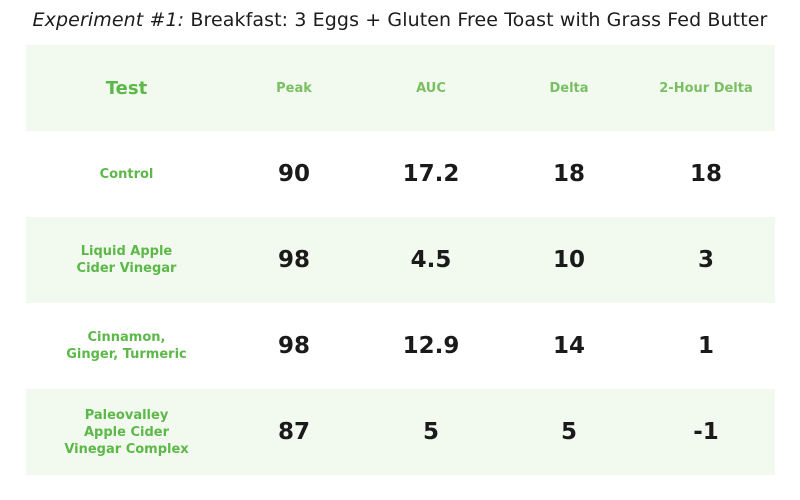 The width and height of the screenshot is (800, 500). I want to click on column-header-delta: Delta, so click(569, 88).